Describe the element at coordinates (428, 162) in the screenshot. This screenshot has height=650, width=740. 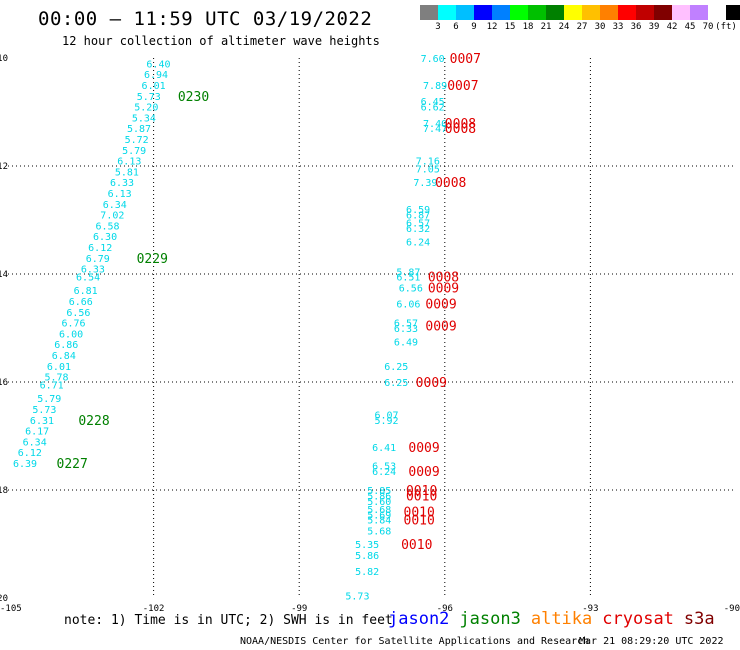
I see `swh-value-label: 7.16` at that location.